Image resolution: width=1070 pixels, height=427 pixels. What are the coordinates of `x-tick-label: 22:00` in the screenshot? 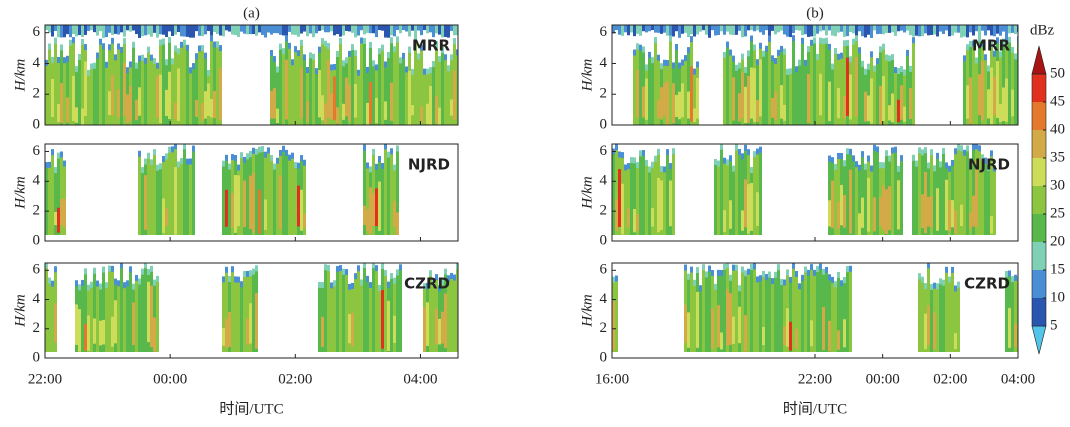 It's located at (45, 379).